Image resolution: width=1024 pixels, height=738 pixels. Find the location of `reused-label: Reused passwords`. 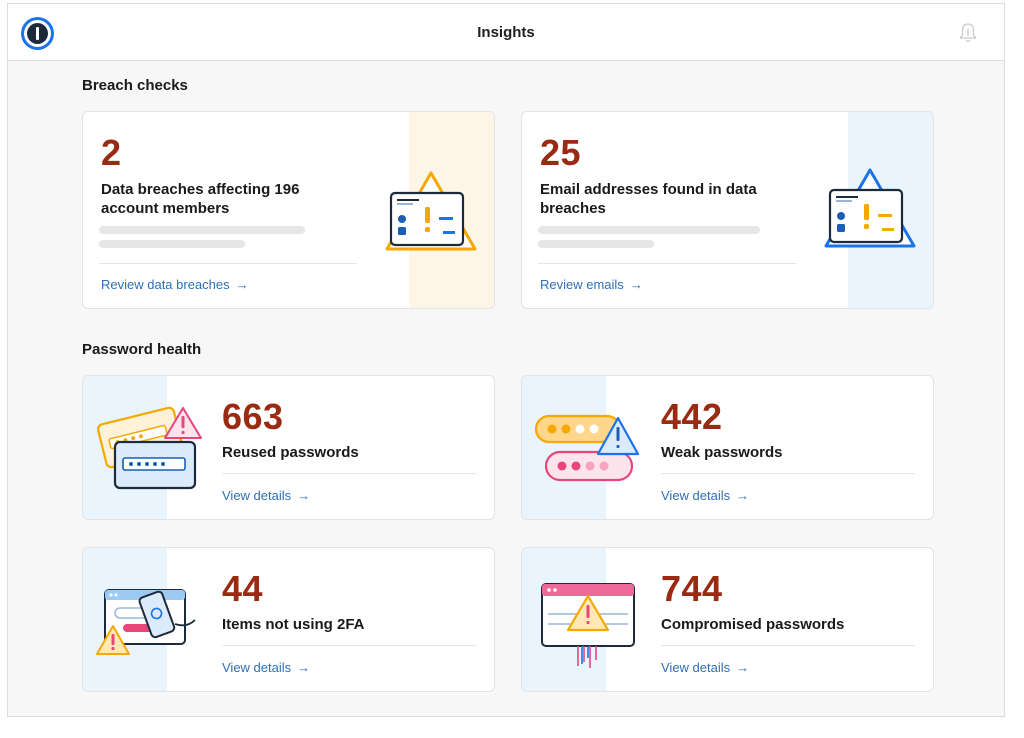

reused-label: Reused passwords is located at coordinates (290, 452).